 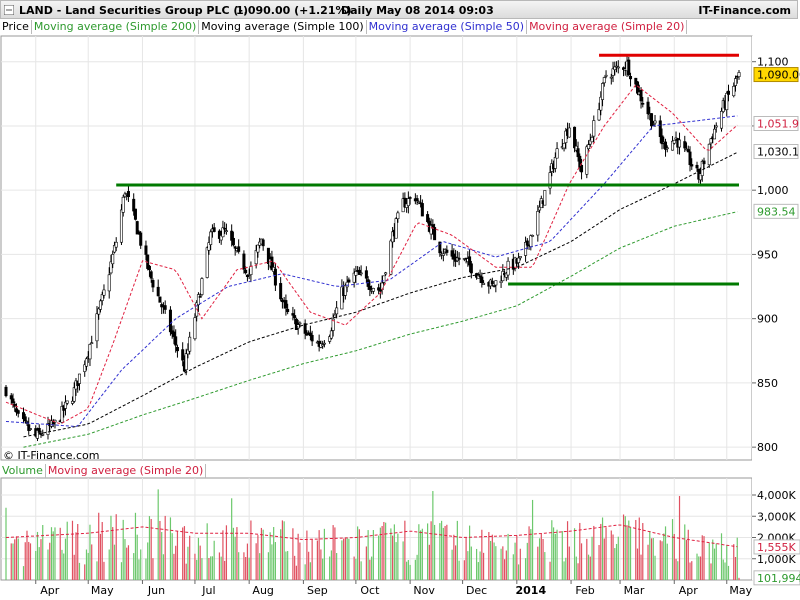 I want to click on legend-item-volume: Volume, so click(x=23, y=471).